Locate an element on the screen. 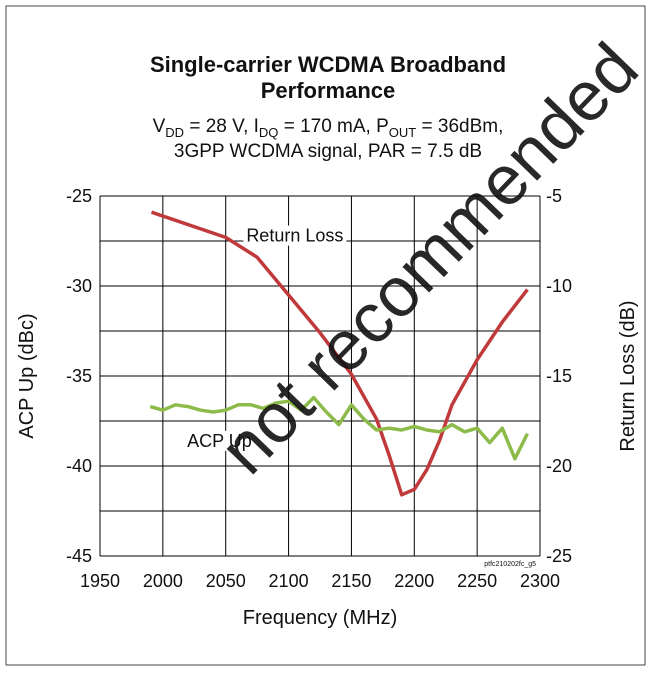  line-series is located at coordinates (339, 428).